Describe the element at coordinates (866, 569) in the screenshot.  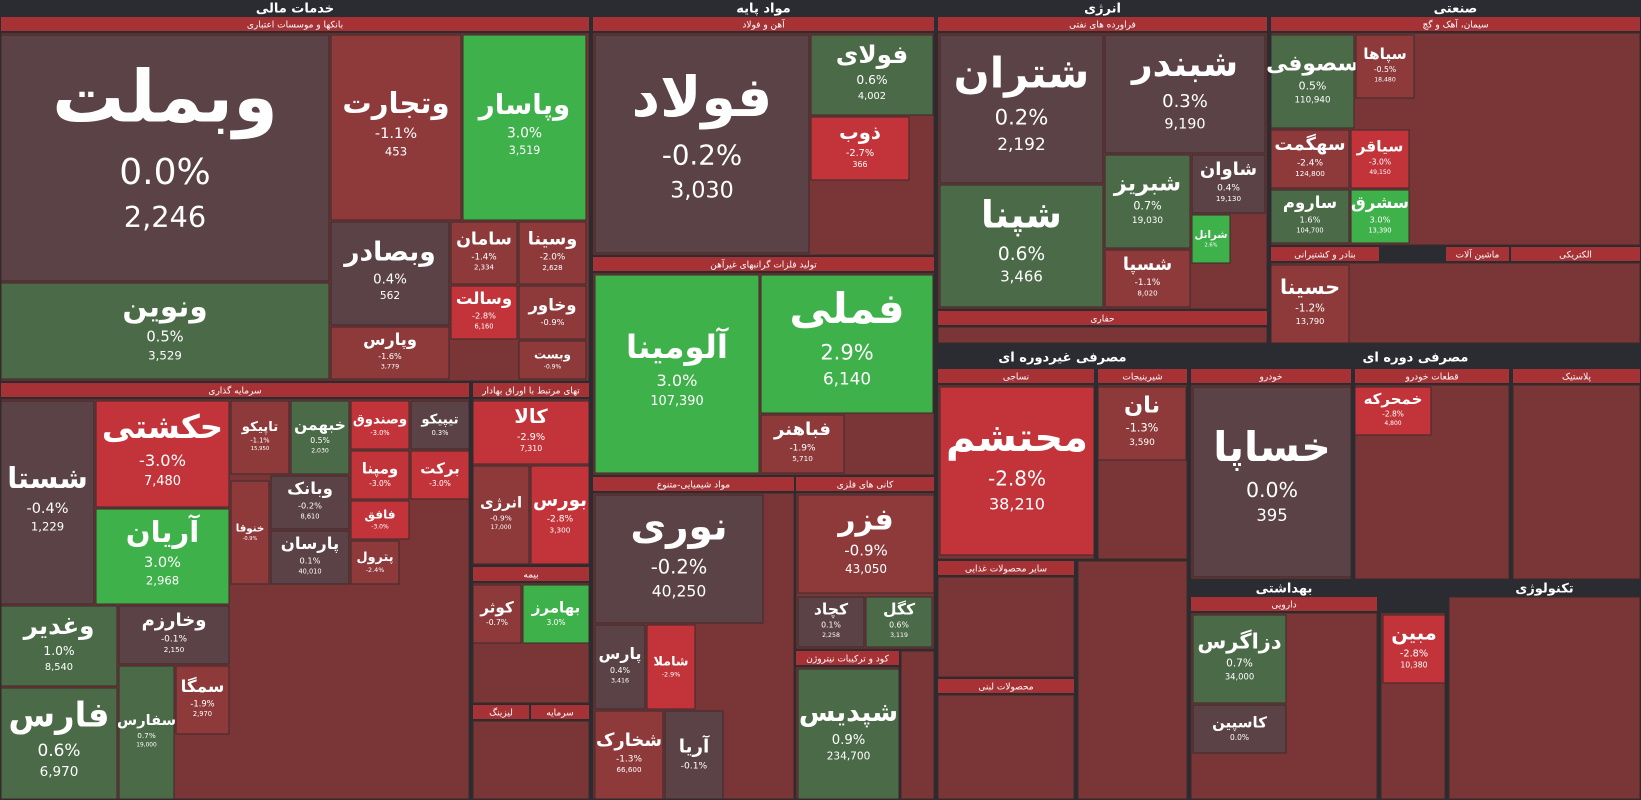
I see `tile-value: 43,050` at that location.